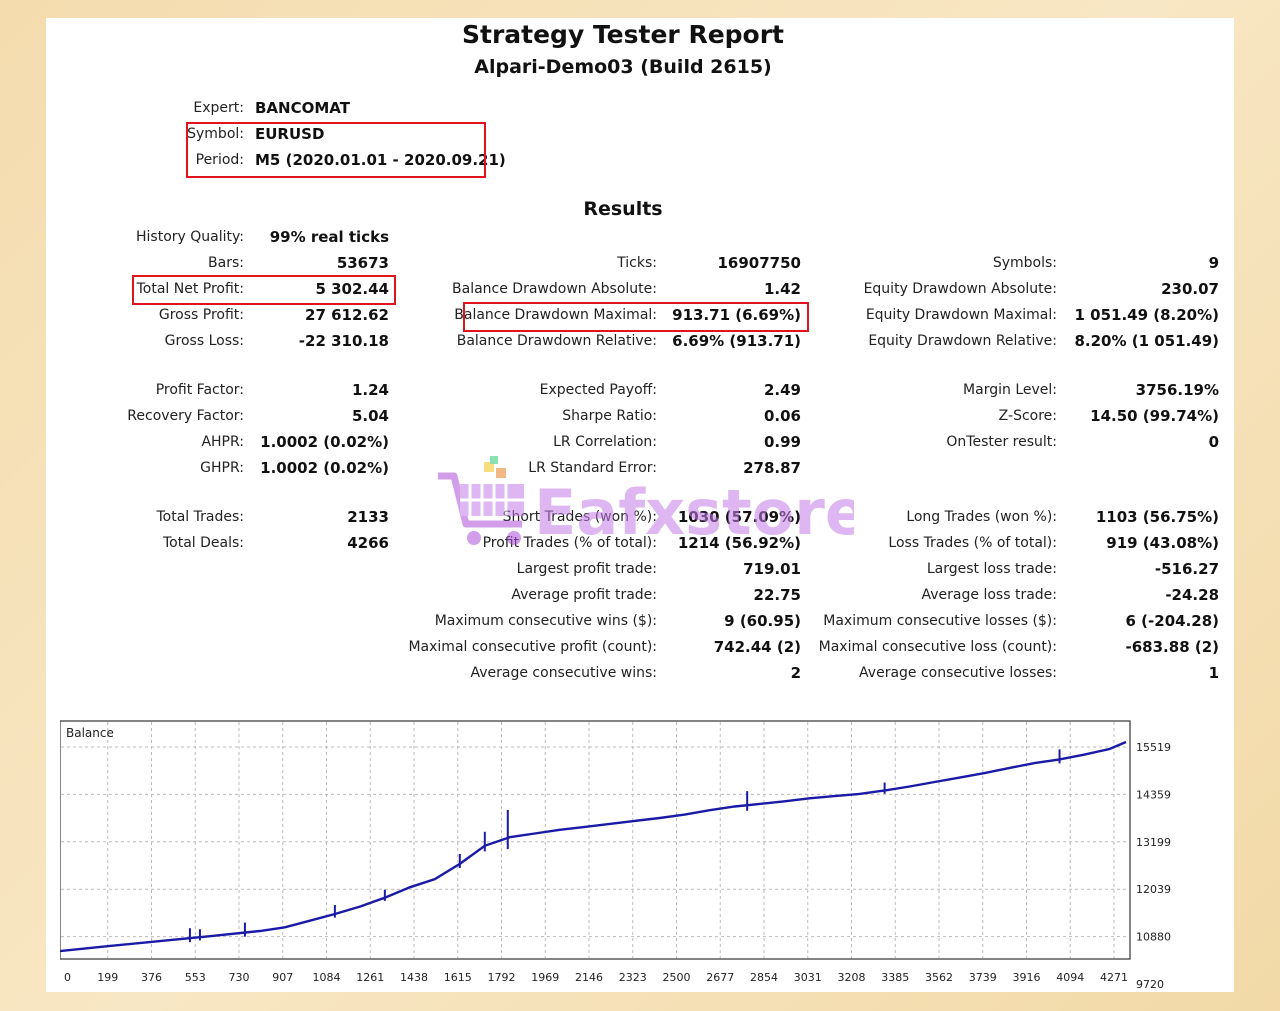 The width and height of the screenshot is (1280, 1011). Describe the element at coordinates (782, 416) in the screenshot. I see `sharpe-ratio-value: 0.06` at that location.